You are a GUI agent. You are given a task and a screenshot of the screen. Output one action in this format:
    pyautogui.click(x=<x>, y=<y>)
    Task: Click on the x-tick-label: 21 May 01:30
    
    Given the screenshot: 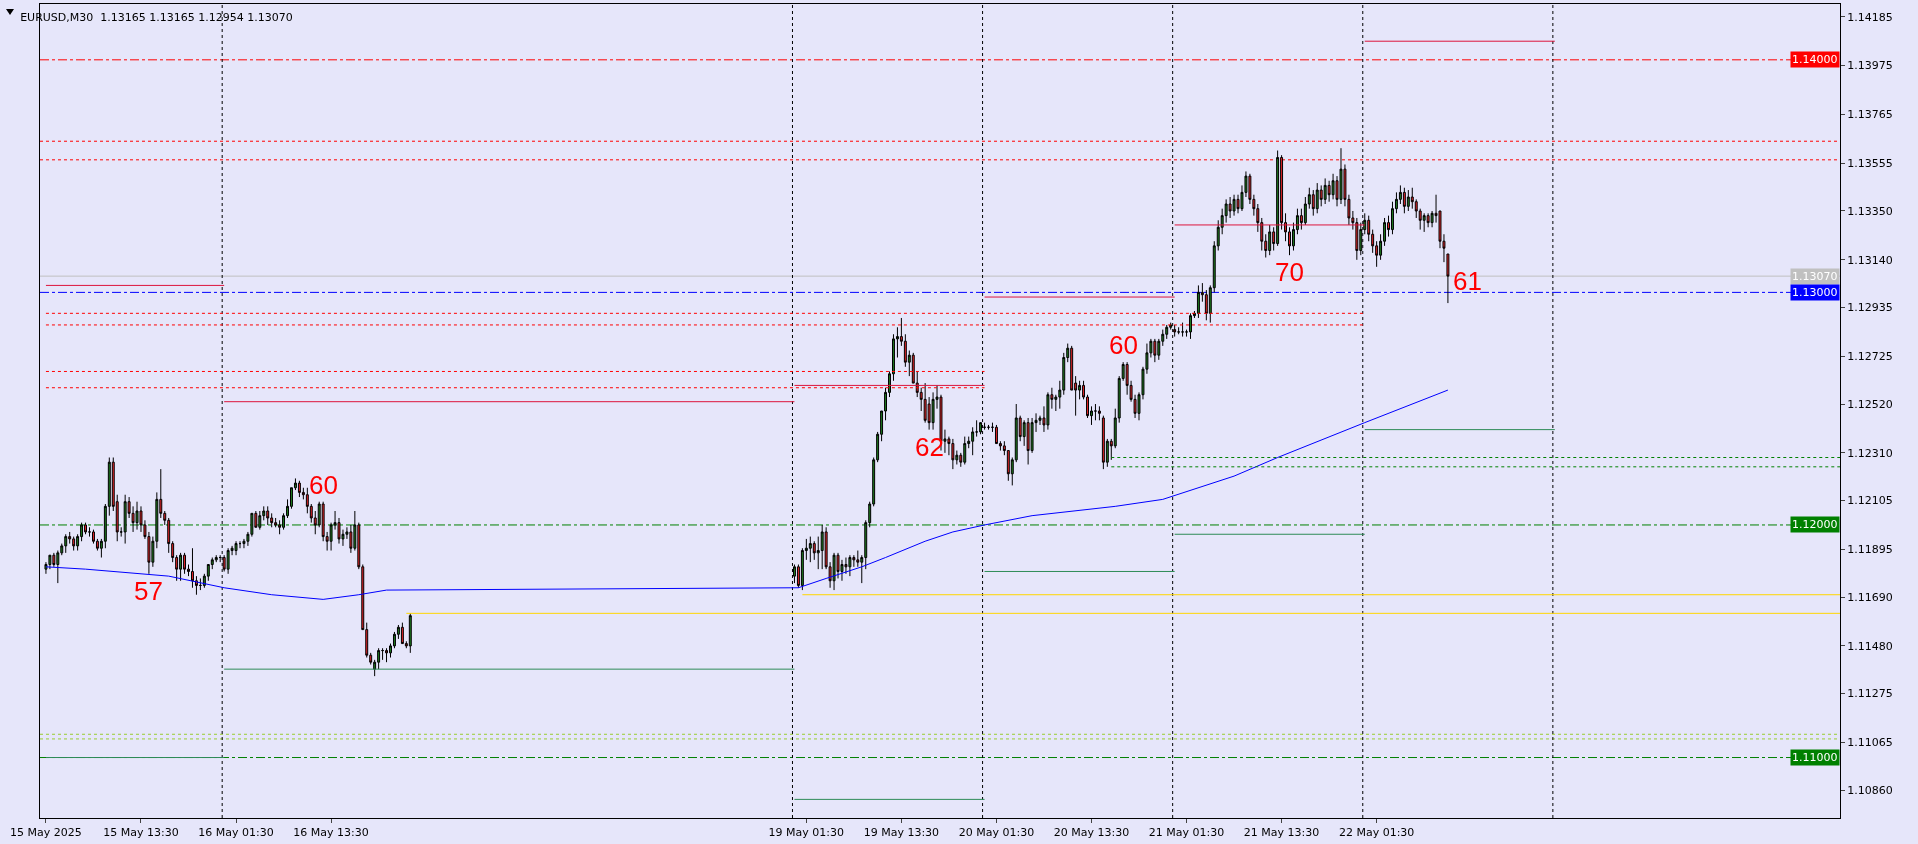 What is the action you would take?
    pyautogui.click(x=1186, y=833)
    